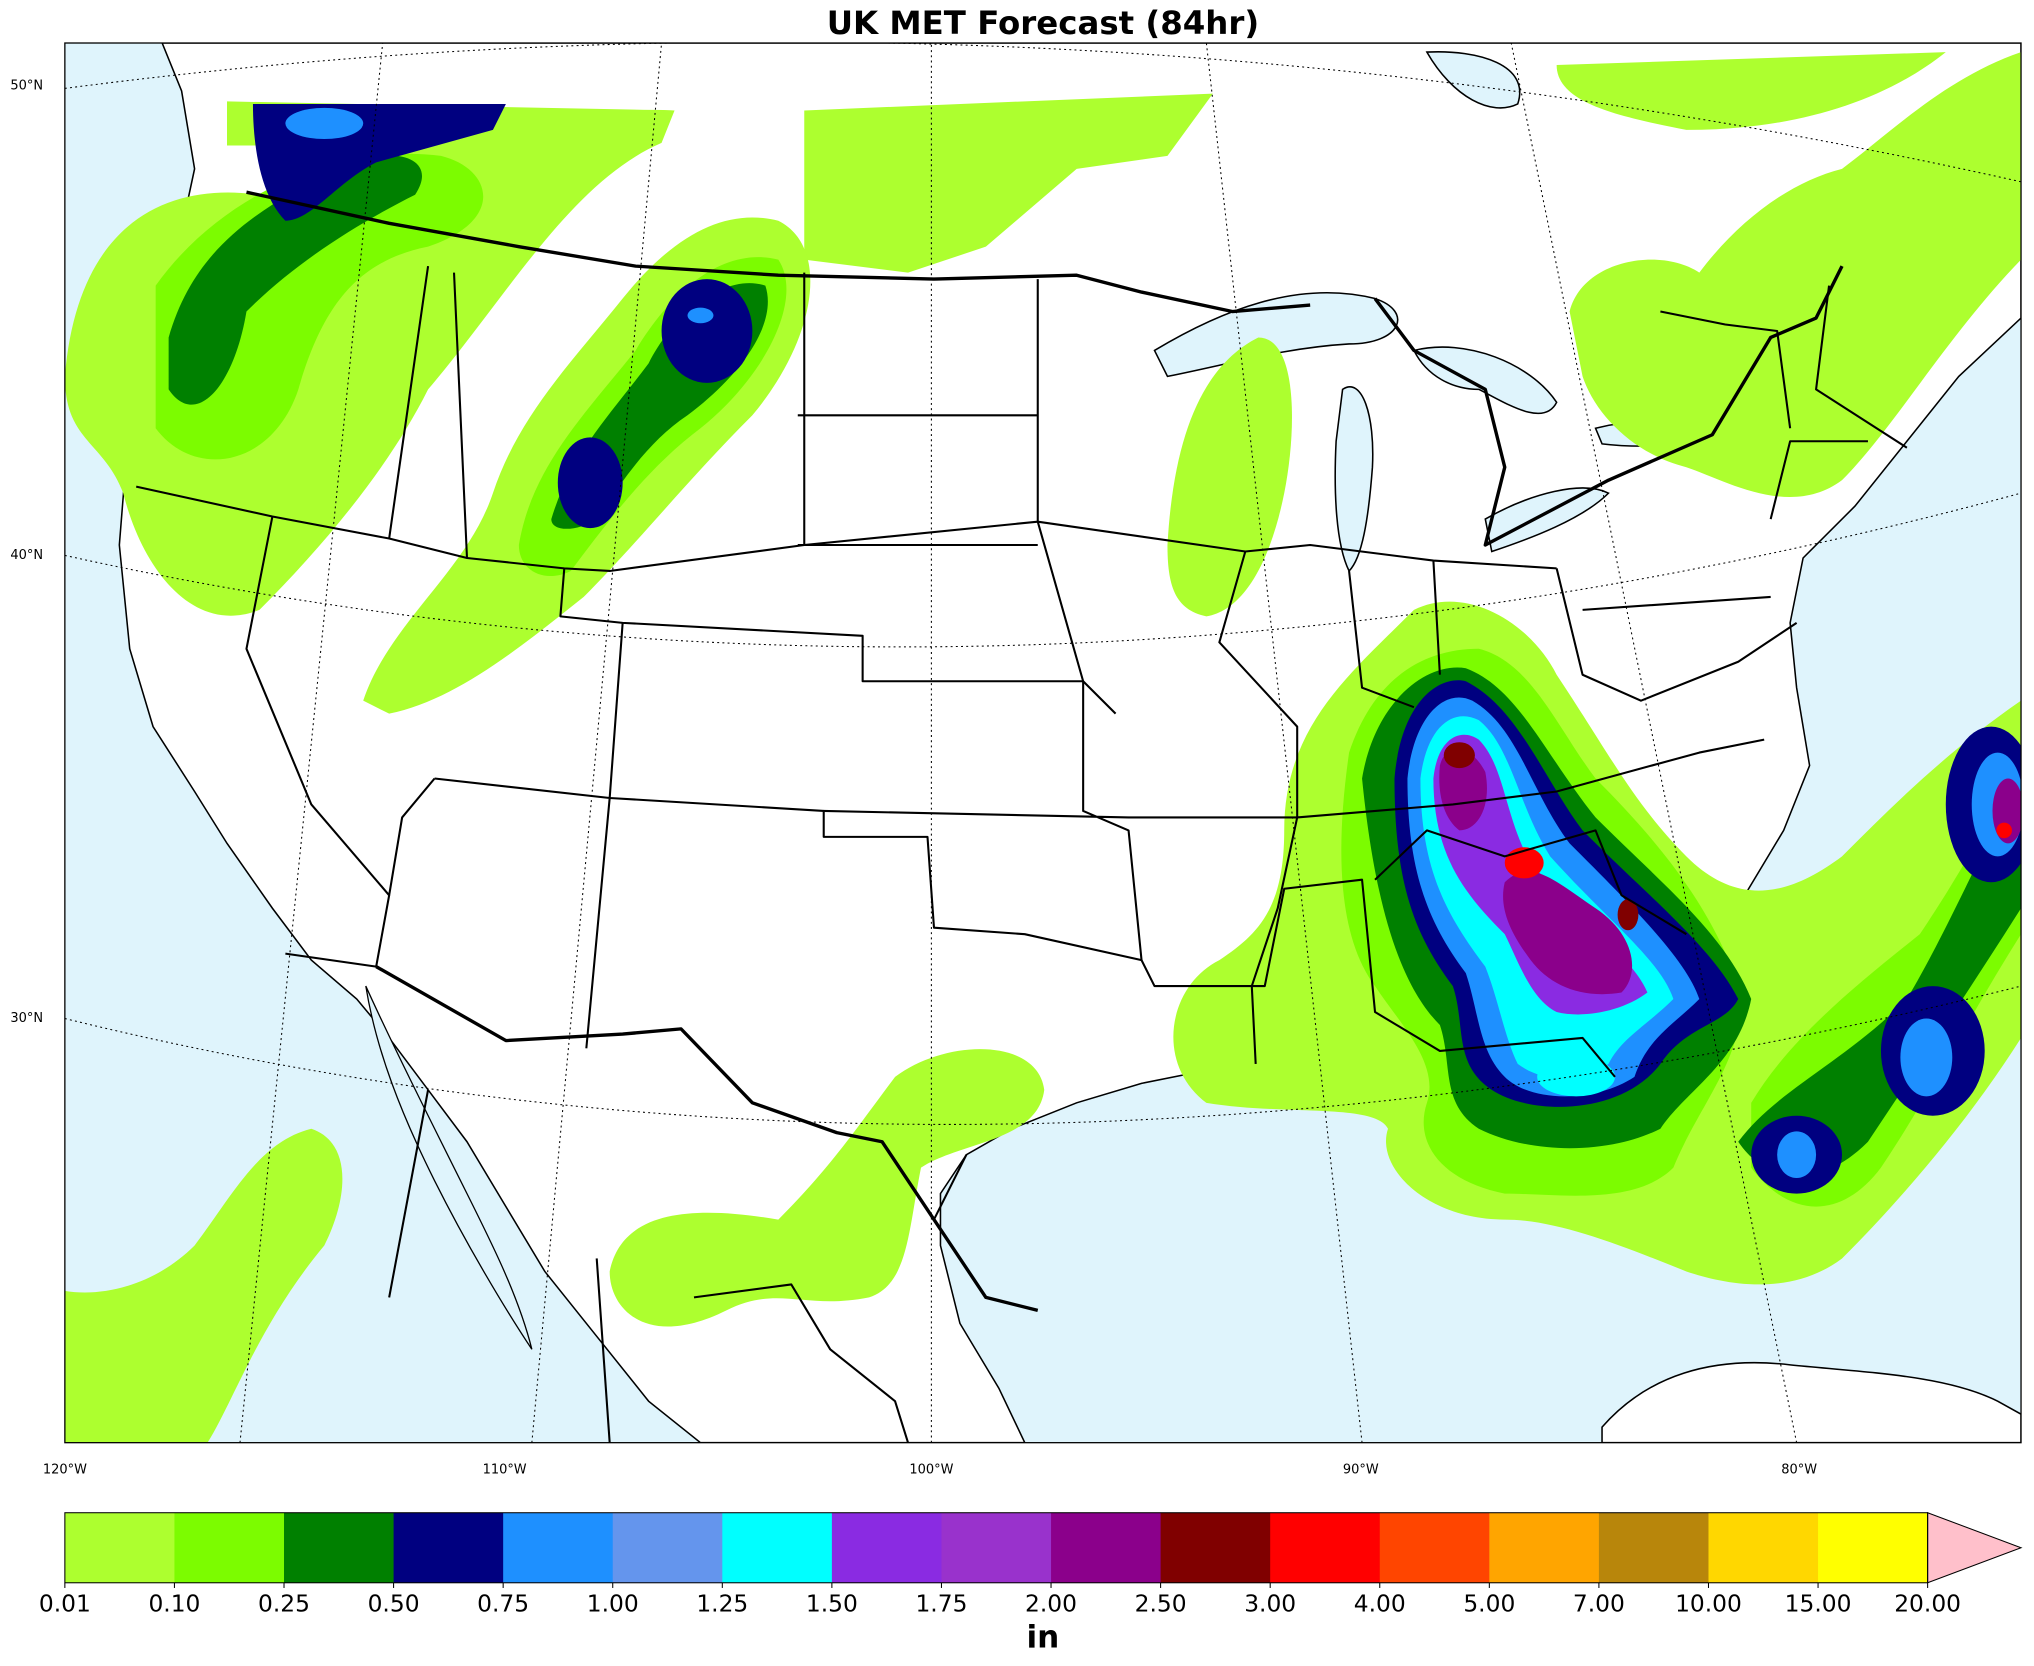  What do you see at coordinates (1051, 1603) in the screenshot?
I see `colorbar-tick-label: 2.00` at bounding box center [1051, 1603].